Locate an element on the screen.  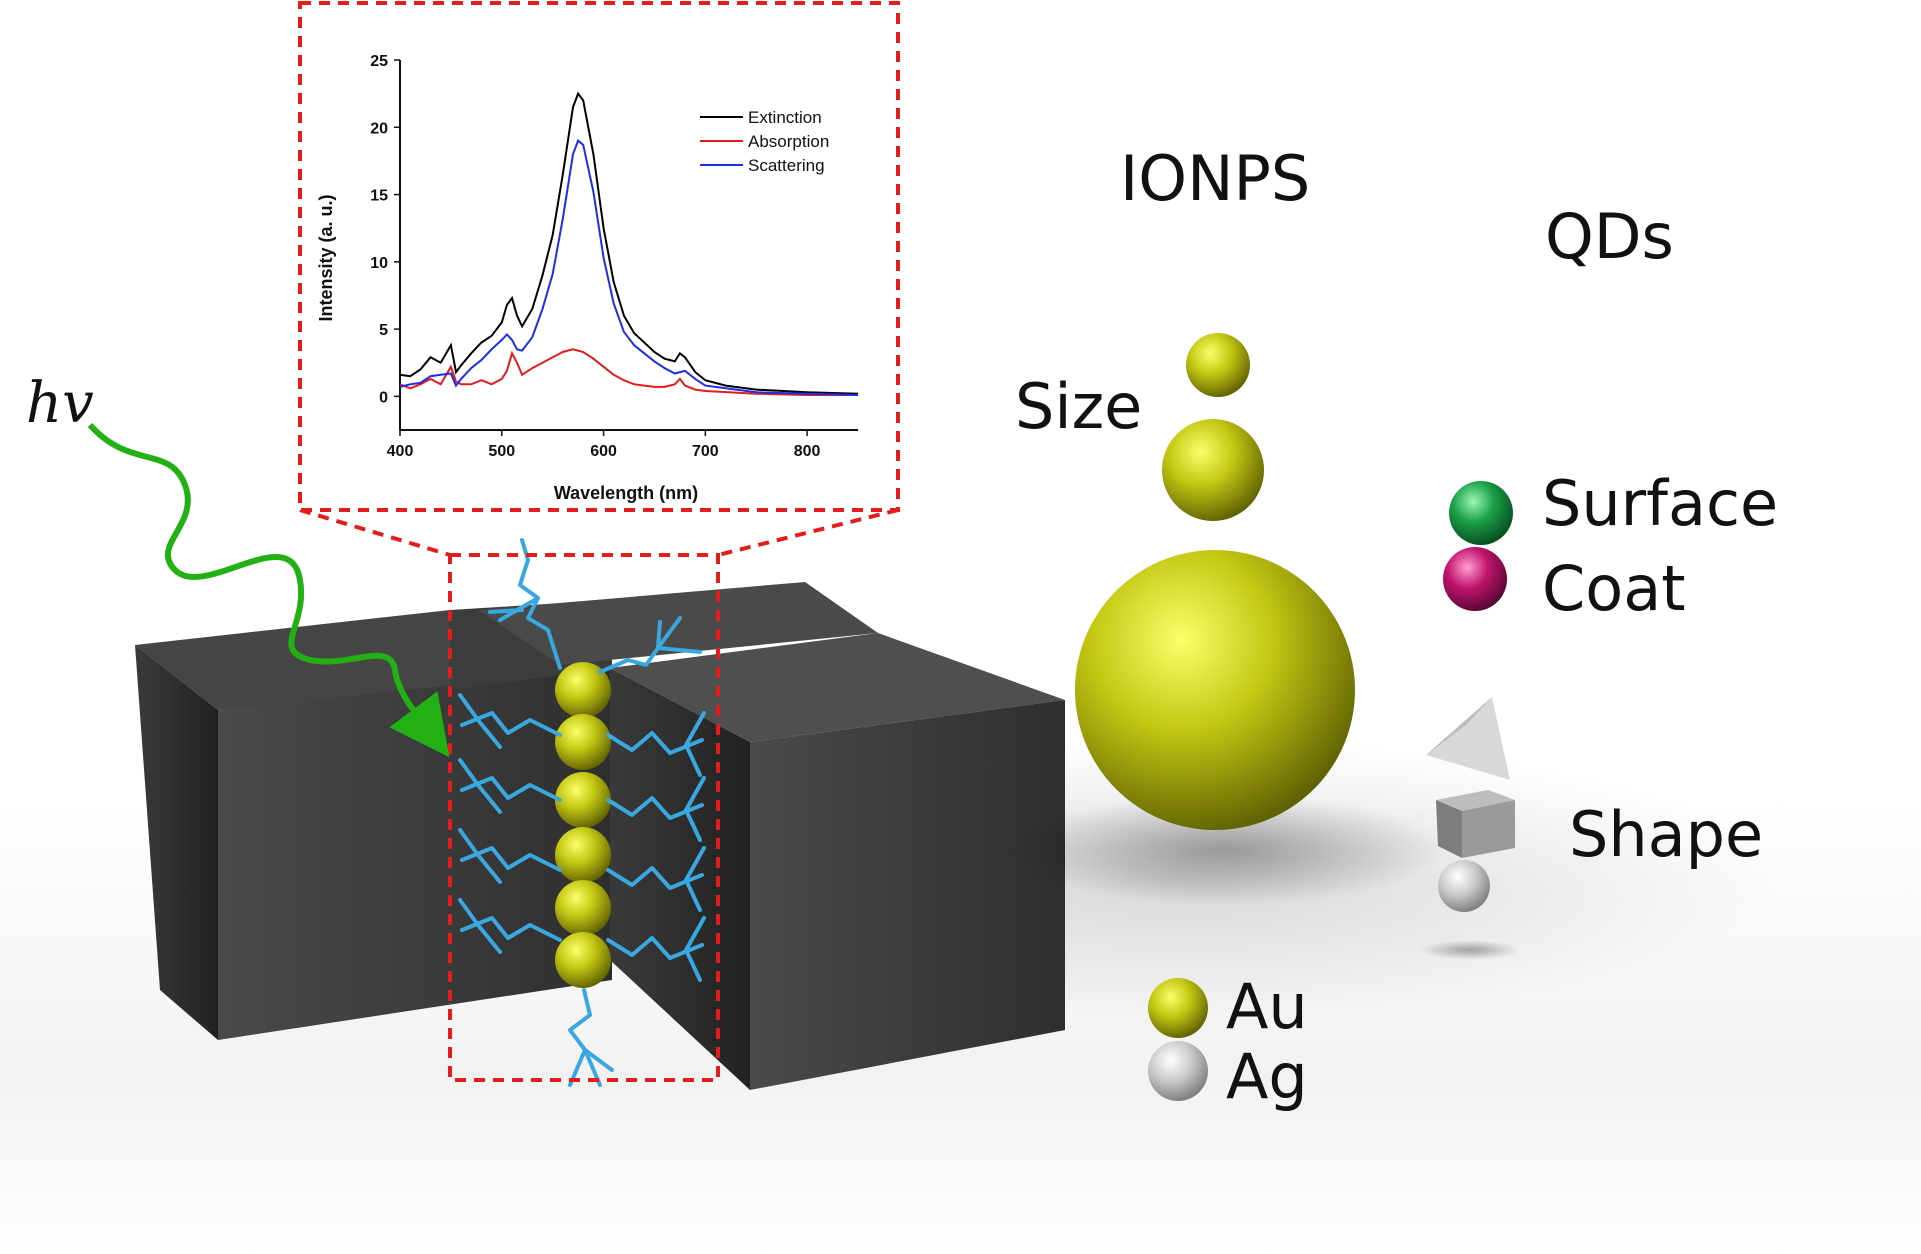
au-sphere is located at coordinates (1178, 1008).